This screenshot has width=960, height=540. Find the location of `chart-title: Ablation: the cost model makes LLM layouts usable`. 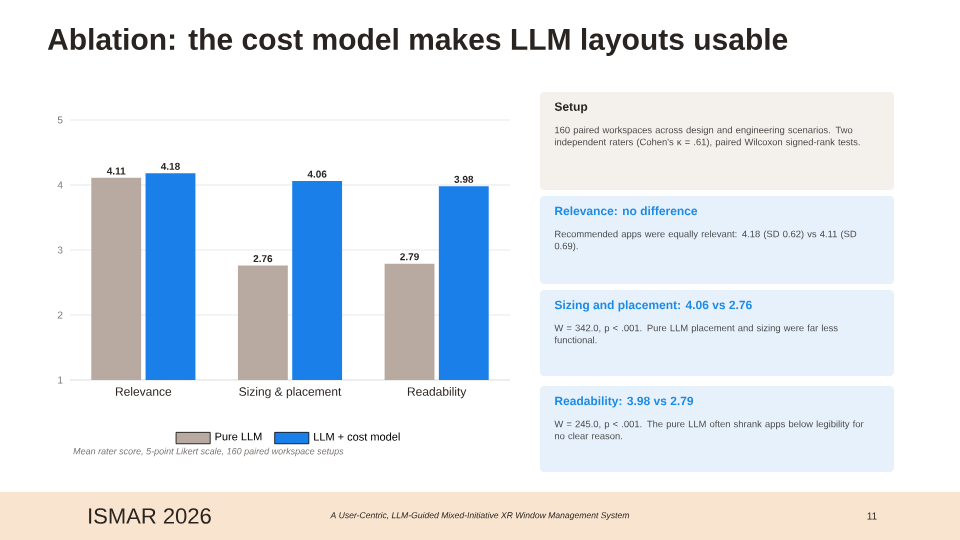

chart-title: Ablation: the cost model makes LLM layouts usable is located at coordinates (417, 42).